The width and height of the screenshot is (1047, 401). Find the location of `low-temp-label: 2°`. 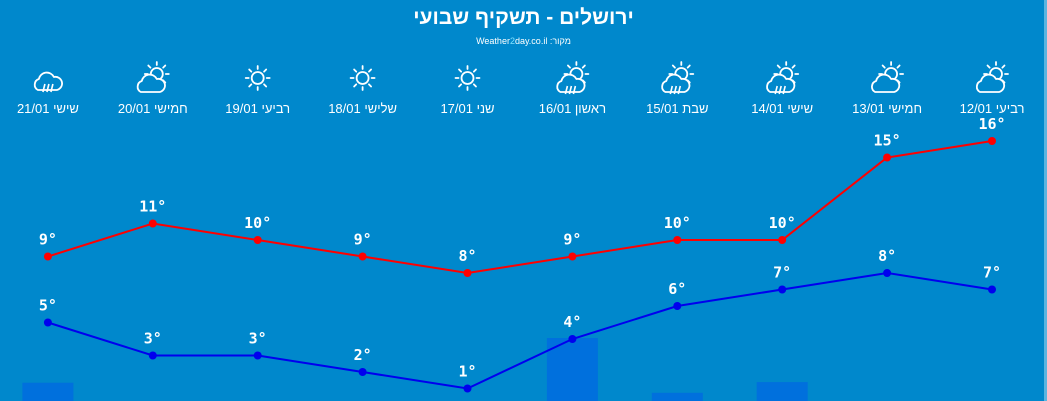

low-temp-label: 2° is located at coordinates (363, 355).